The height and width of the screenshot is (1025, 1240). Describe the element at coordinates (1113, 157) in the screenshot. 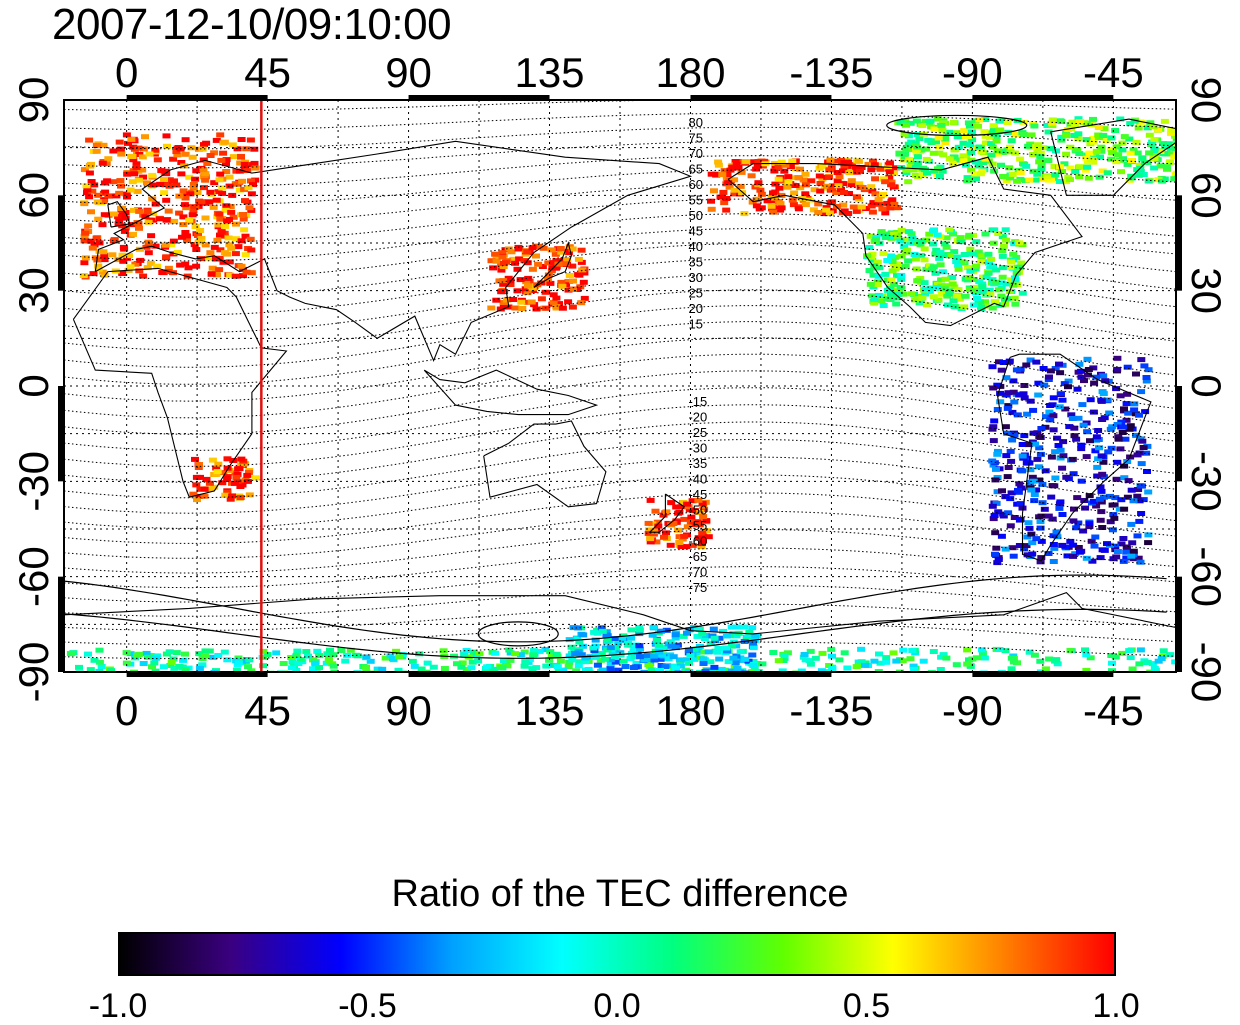

I see `coastline` at that location.